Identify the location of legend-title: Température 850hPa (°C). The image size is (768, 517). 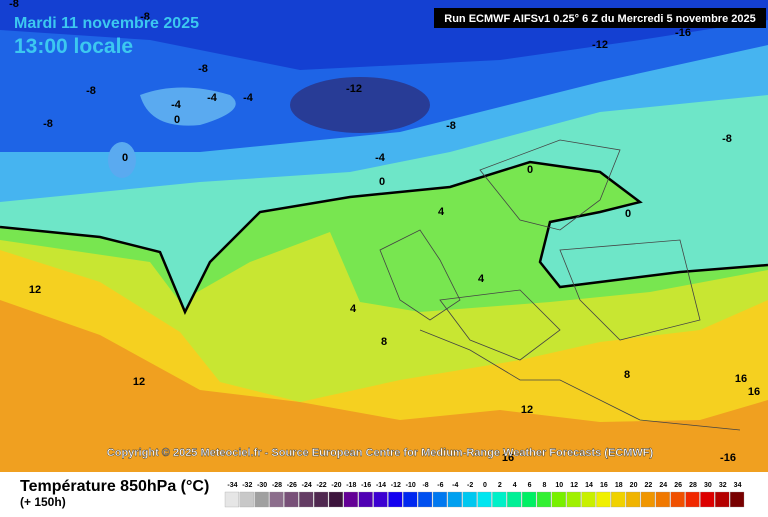
(114, 486).